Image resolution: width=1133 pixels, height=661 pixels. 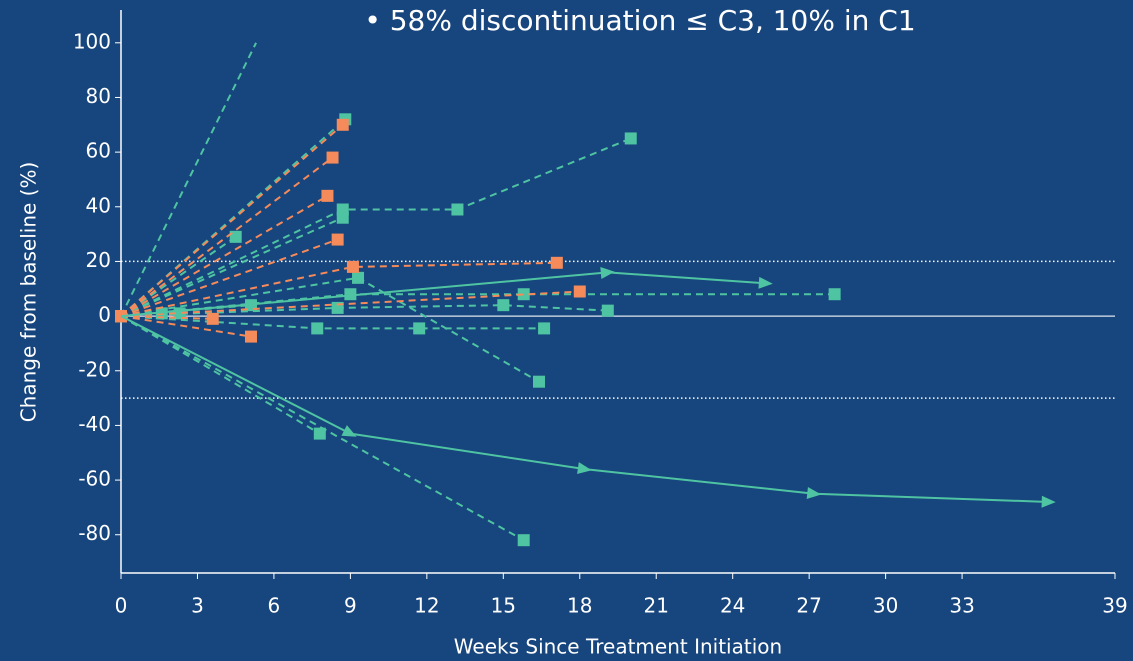 I want to click on x-tick-label: 12, so click(x=426, y=606).